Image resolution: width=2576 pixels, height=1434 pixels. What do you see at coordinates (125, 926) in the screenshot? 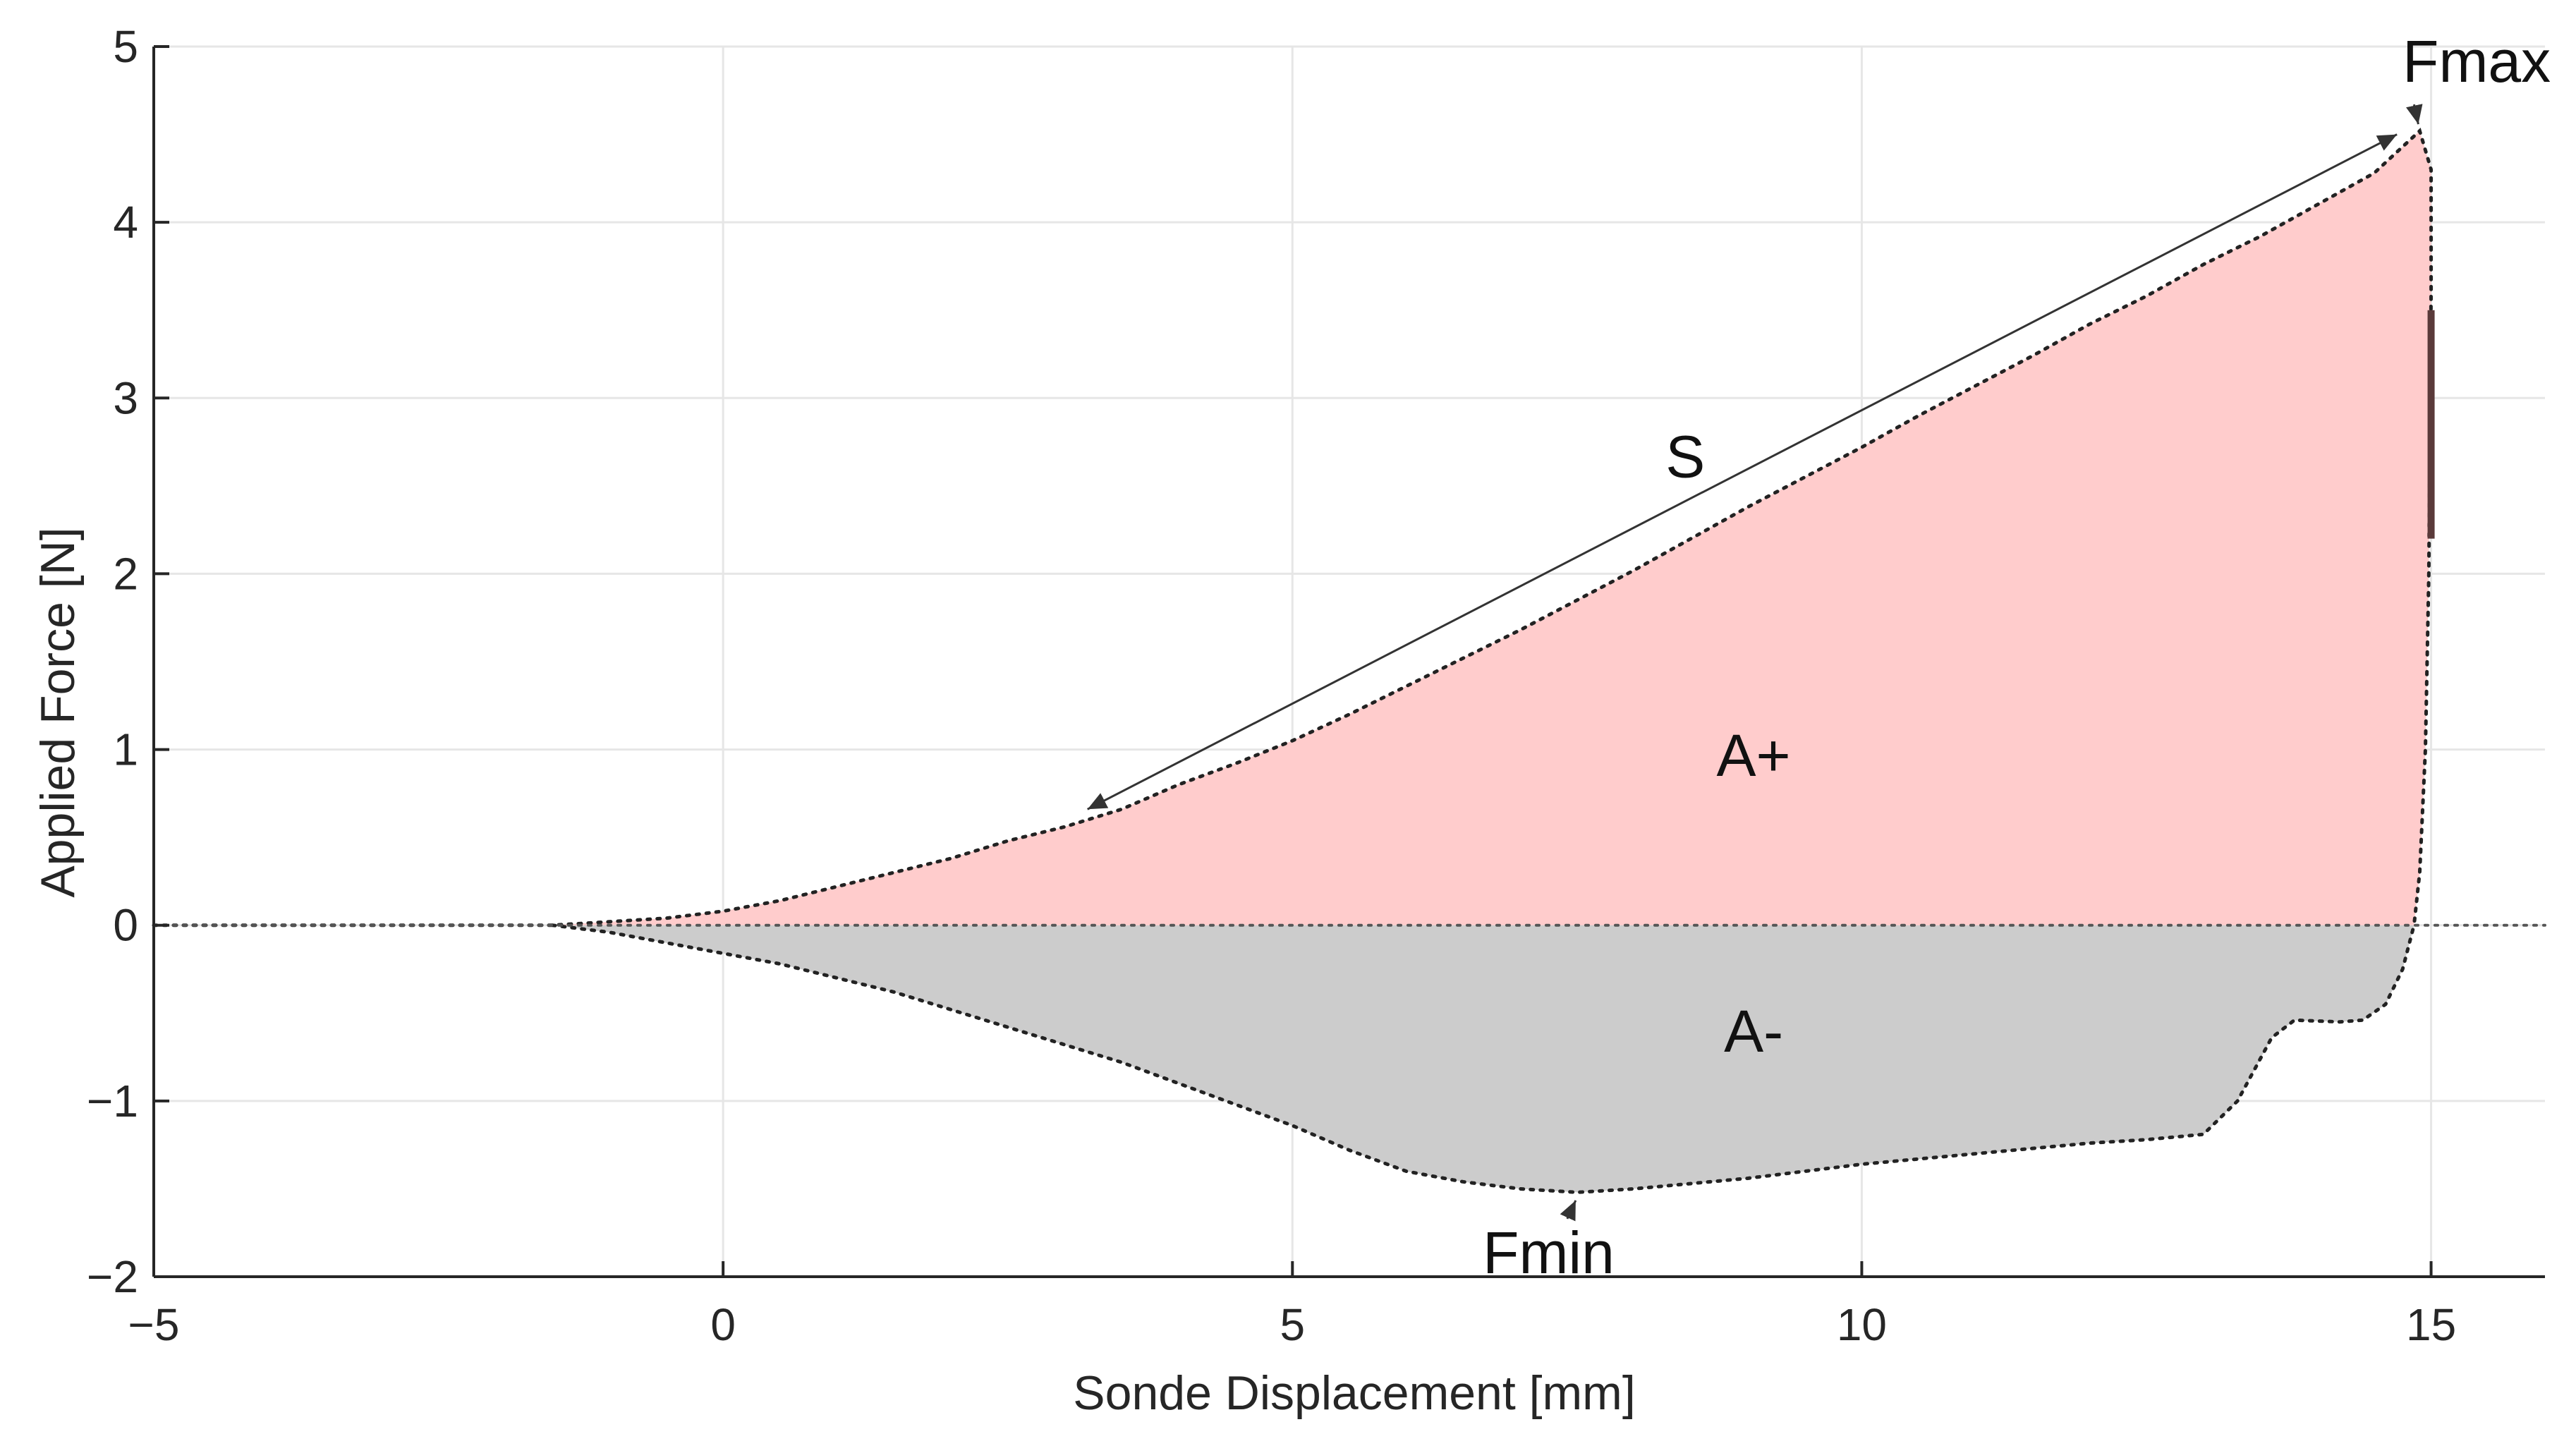
I see `y-tick-label: 0` at bounding box center [125, 926].